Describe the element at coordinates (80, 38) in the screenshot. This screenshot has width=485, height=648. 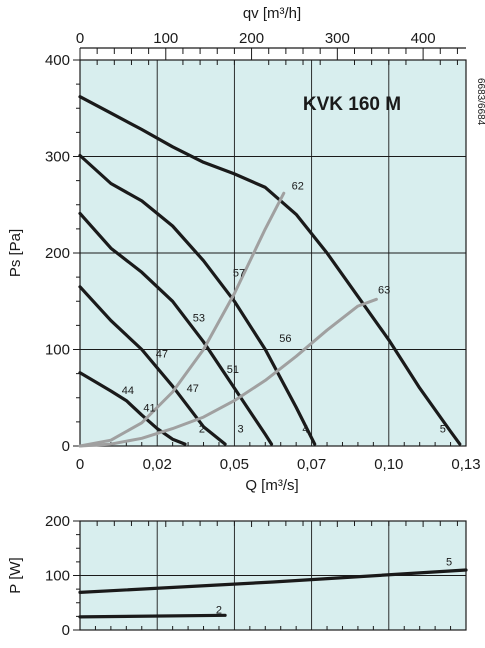
I see `top-x-tick-label: 0` at that location.